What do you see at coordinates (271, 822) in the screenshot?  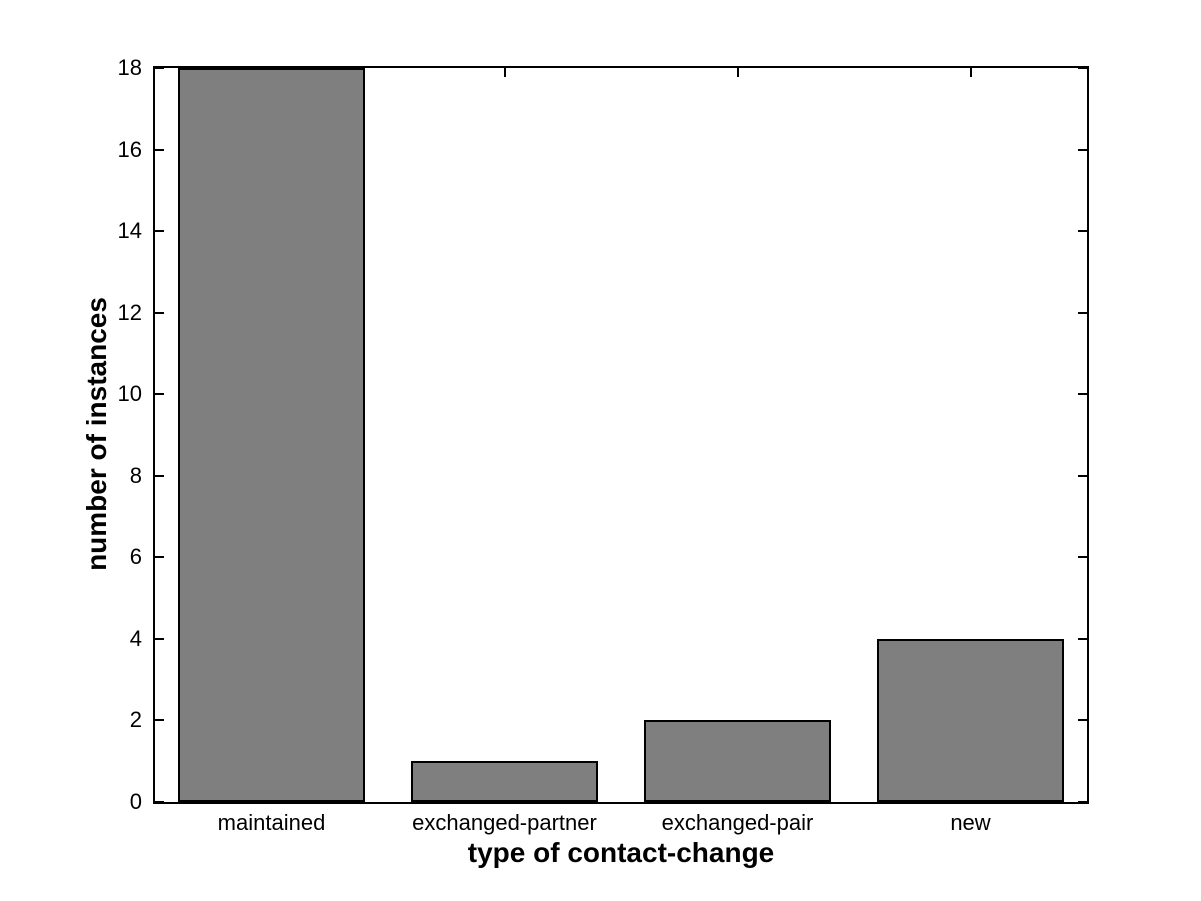 I see `x-tick-label-maintained: maintained` at bounding box center [271, 822].